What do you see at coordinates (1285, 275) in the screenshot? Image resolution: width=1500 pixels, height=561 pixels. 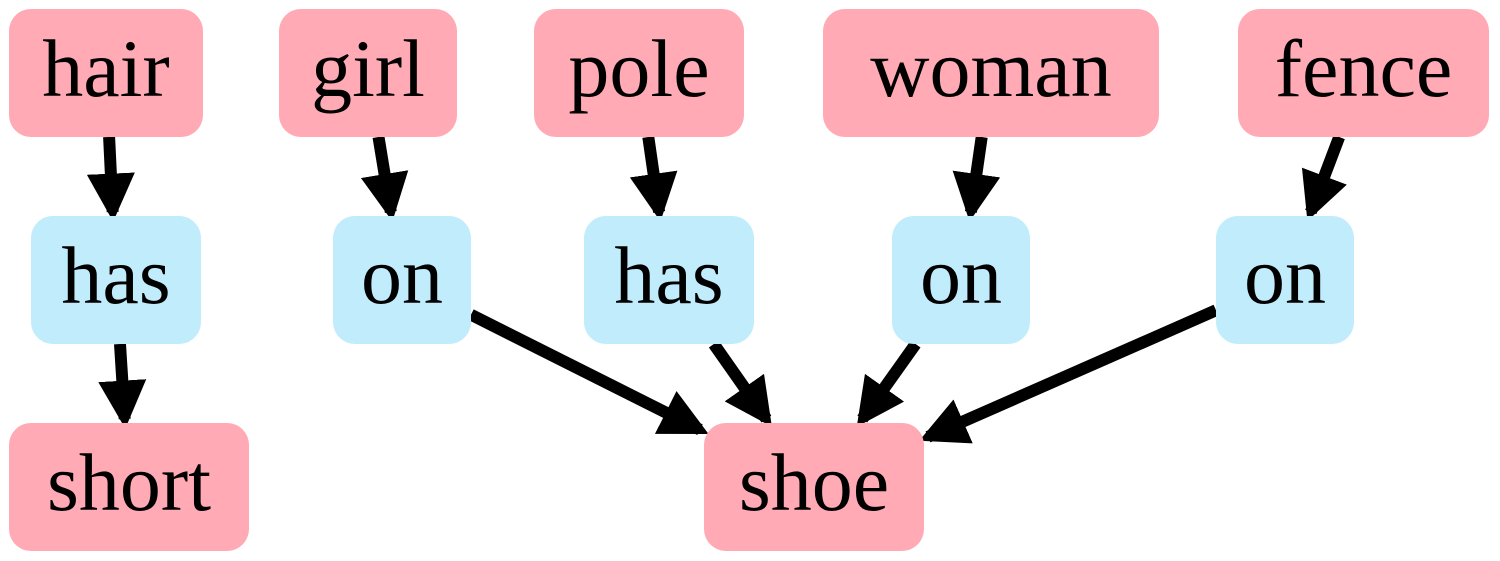 I see `node-on-3-label: on` at bounding box center [1285, 275].